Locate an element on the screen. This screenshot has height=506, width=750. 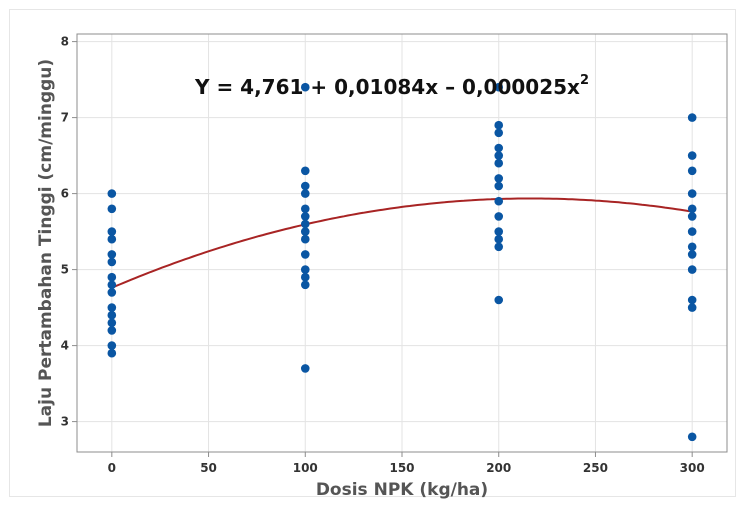
y-tick-label: 7 is located at coordinates (65, 118).